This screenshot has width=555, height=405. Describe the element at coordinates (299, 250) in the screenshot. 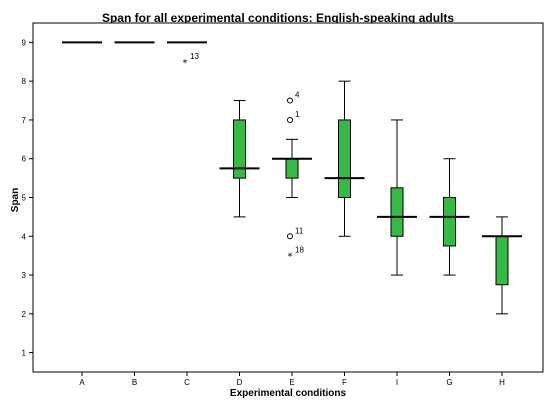

I see `outlier-label: 18` at that location.